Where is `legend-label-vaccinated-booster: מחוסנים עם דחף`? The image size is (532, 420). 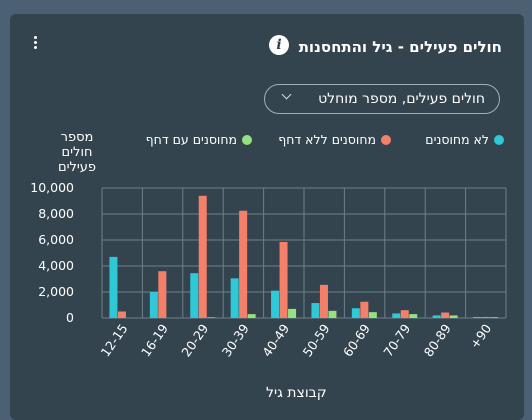 legend-label-vaccinated-booster: מחוסנים עם דחף is located at coordinates (191, 139).